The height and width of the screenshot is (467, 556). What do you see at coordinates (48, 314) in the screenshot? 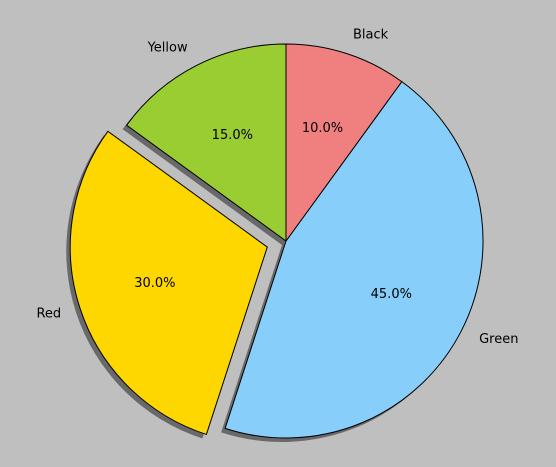
I see `slice-label: Red` at bounding box center [48, 314].